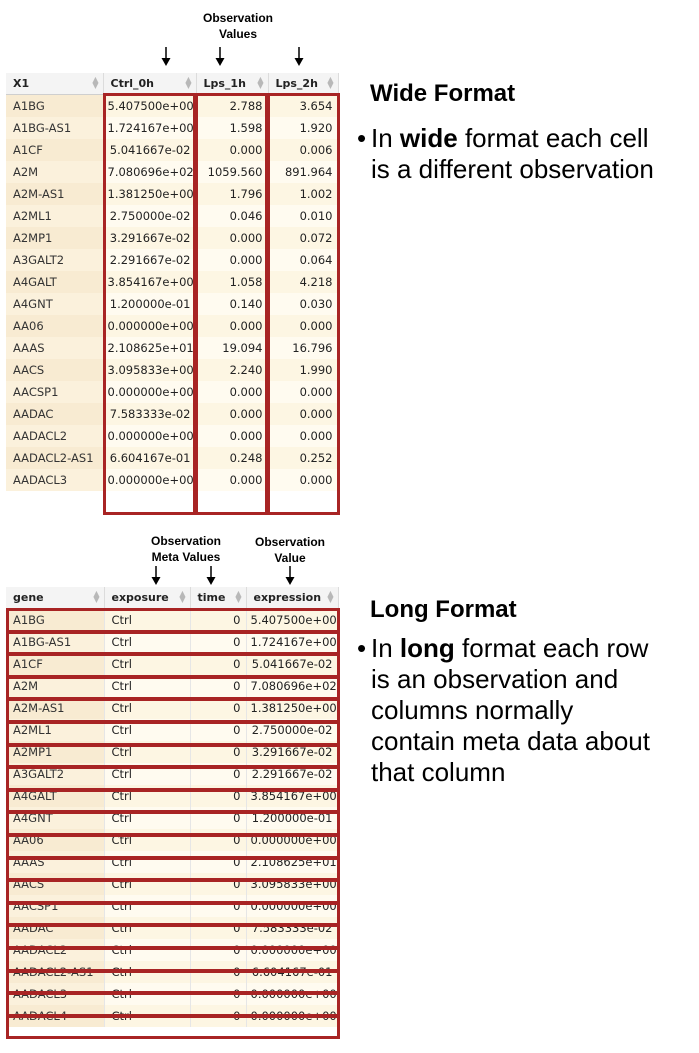 This screenshot has width=699, height=1053. What do you see at coordinates (172, 458) in the screenshot?
I see `table-row: AADACL2-AS1 6.604167e-01 0.248 0.252` at bounding box center [172, 458].